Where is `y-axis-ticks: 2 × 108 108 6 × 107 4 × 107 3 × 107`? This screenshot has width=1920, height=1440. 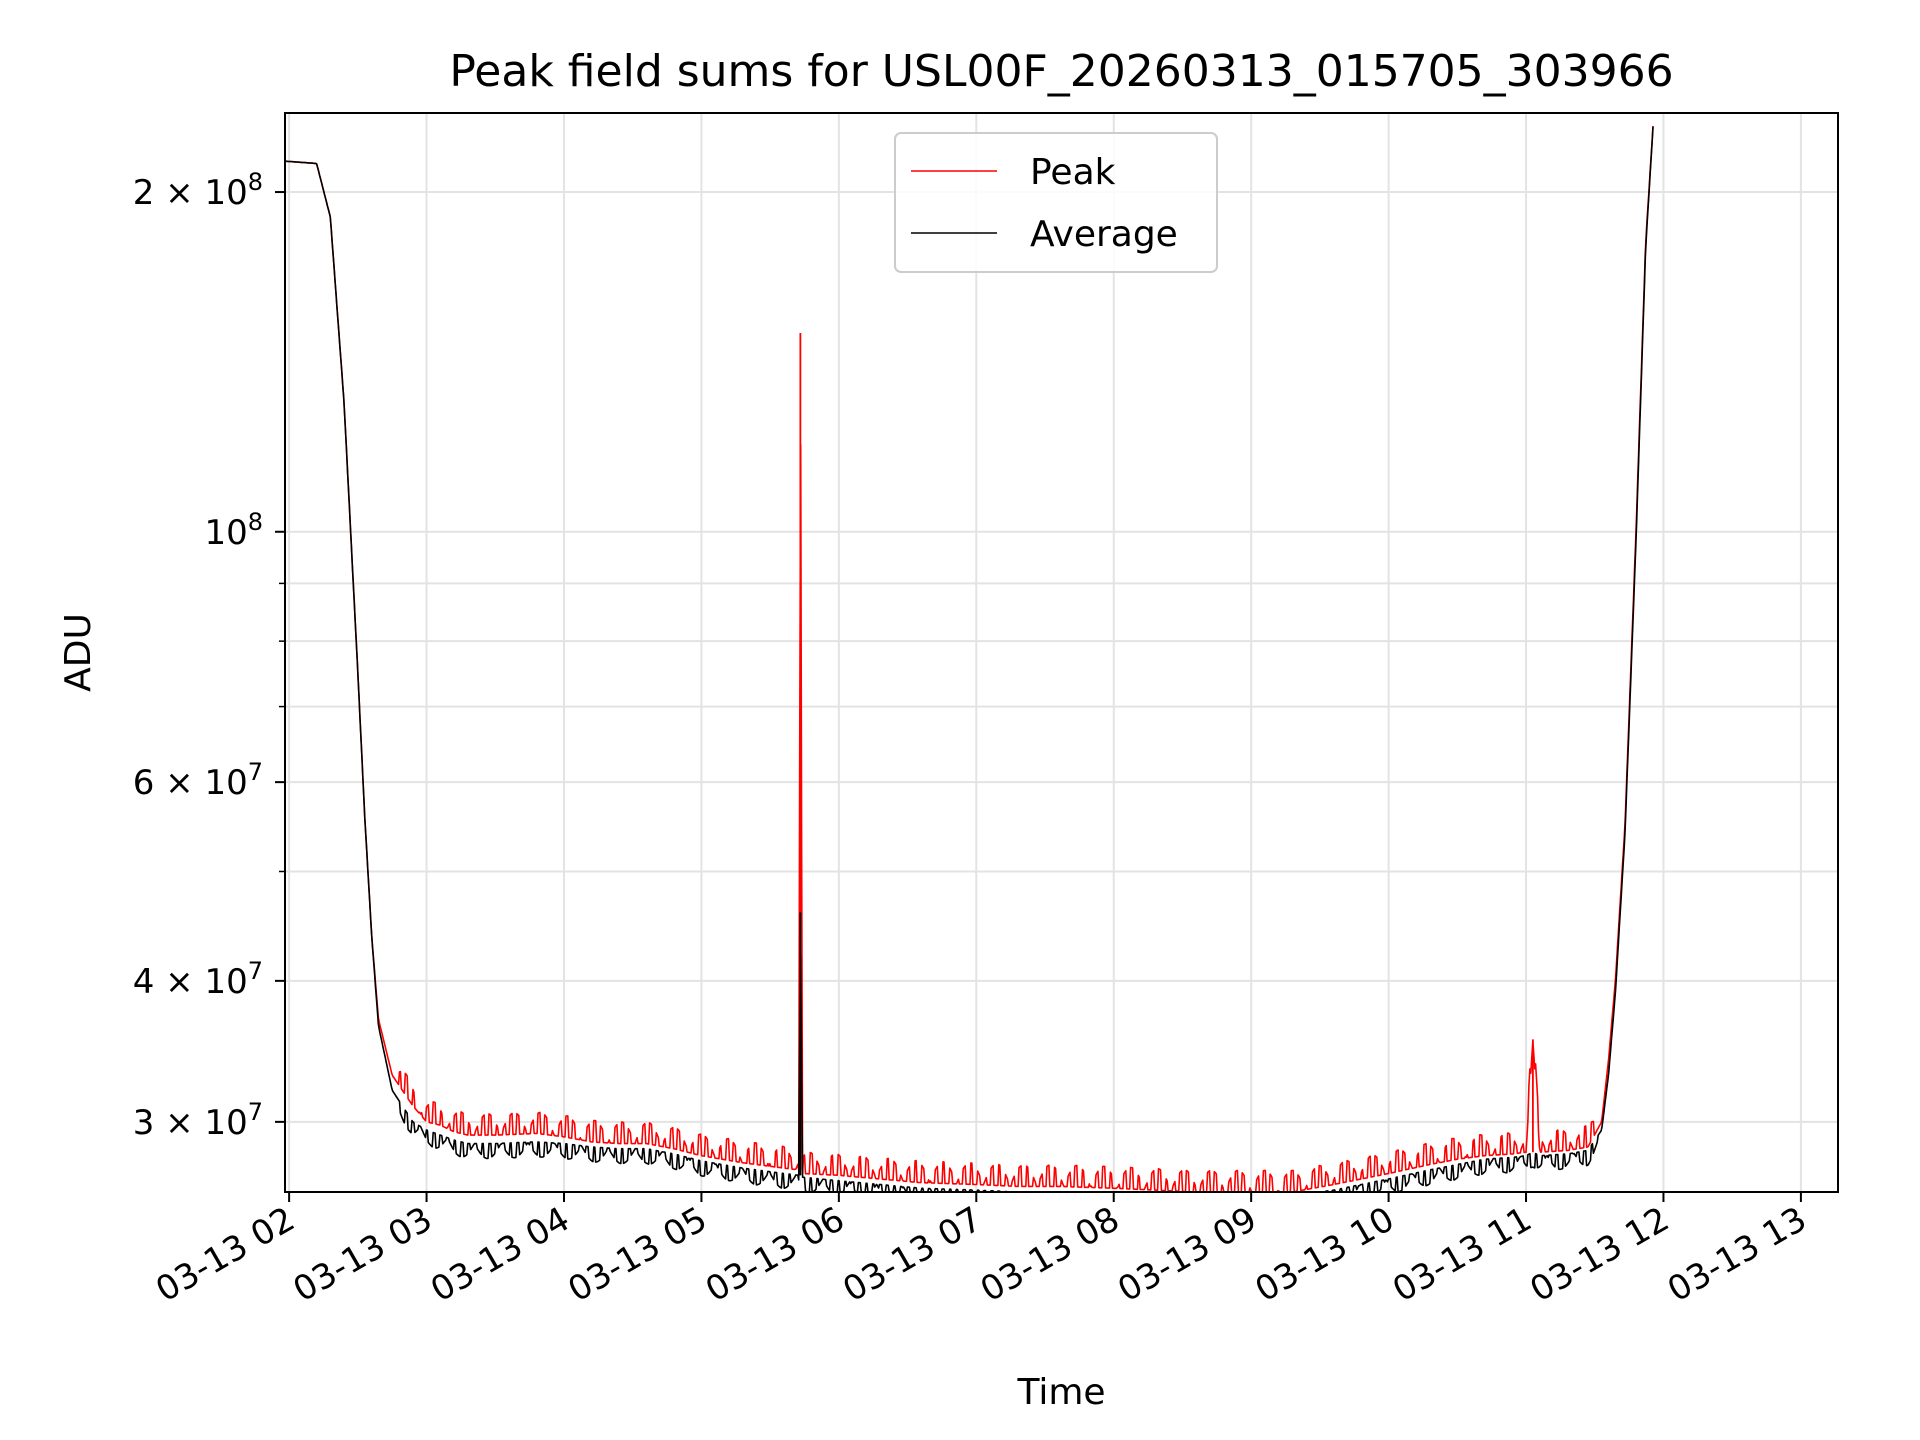 y-axis-ticks: 2 × 108 108 6 × 107 4 × 107 3 × 107 is located at coordinates (209, 655).